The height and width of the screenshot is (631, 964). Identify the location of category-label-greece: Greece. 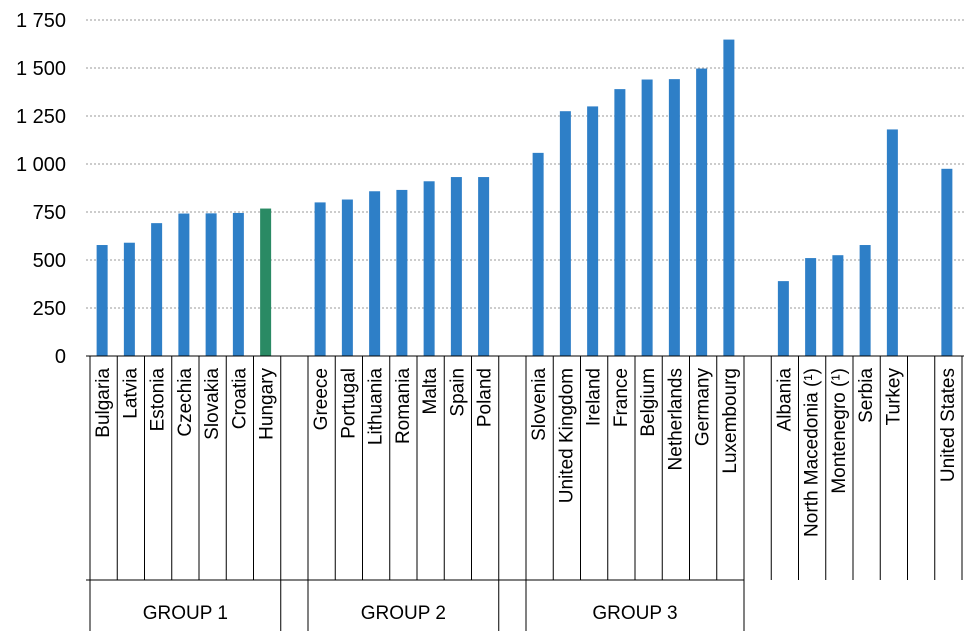
(321, 399).